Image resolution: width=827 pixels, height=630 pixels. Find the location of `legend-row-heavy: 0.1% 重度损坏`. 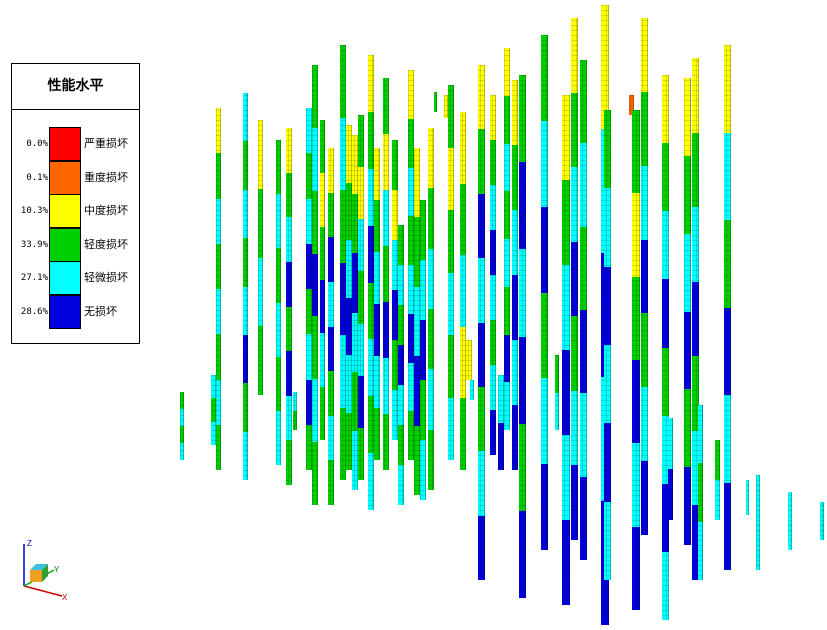

legend-row-heavy: 0.1% 重度损坏 is located at coordinates (75, 178).